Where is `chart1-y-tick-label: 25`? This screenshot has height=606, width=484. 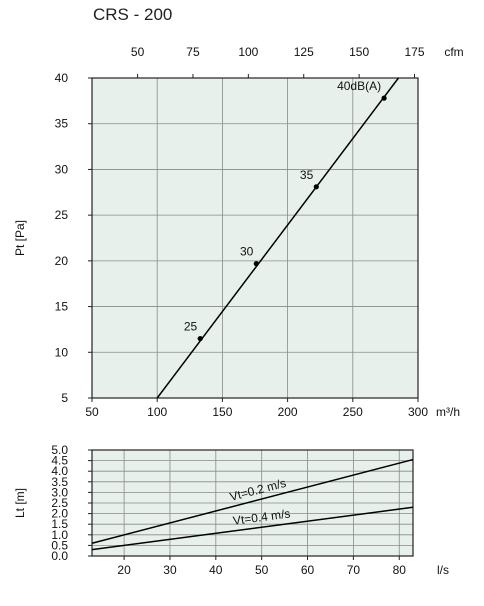
chart1-y-tick-label: 25 is located at coordinates (62, 215).